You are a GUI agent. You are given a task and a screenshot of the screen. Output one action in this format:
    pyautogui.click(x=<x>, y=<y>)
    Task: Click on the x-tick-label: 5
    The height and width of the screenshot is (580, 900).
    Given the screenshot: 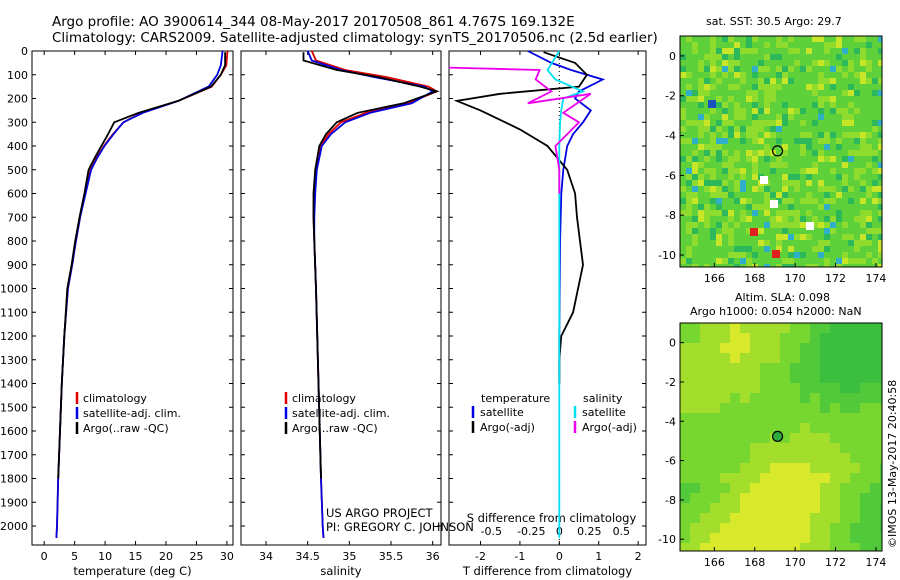 What is the action you would take?
    pyautogui.click(x=74, y=556)
    